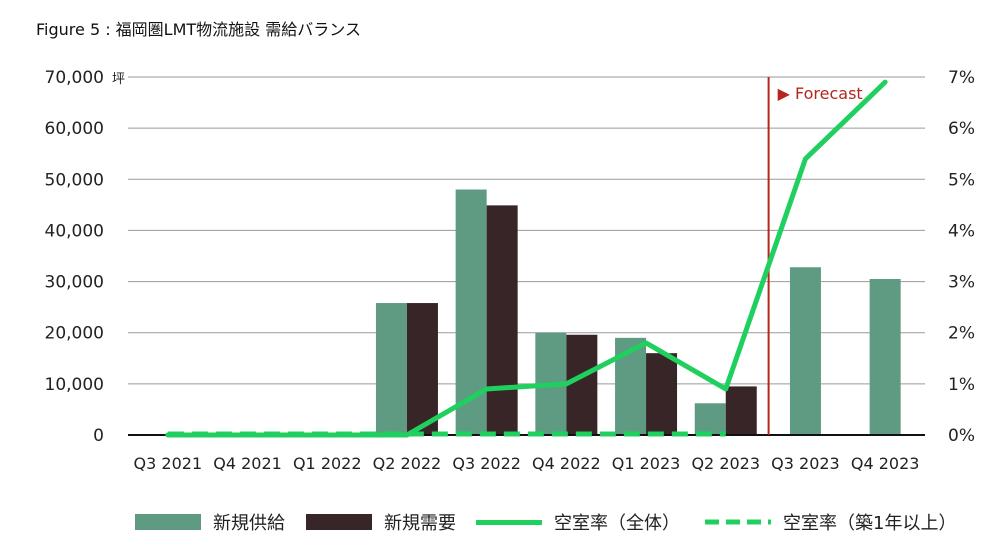 The image size is (1000, 553). I want to click on legend-item-supply: 新規供給, so click(210, 522).